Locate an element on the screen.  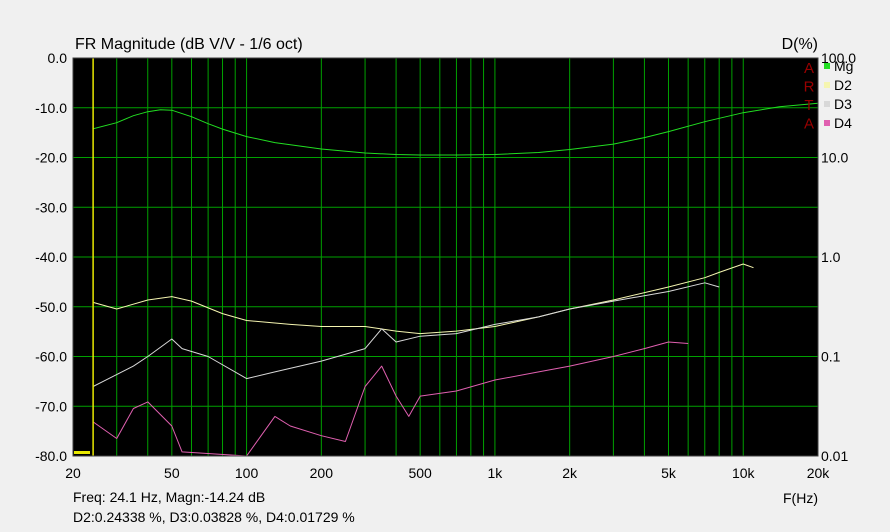
right-tick-label: 0.1 is located at coordinates (831, 357).